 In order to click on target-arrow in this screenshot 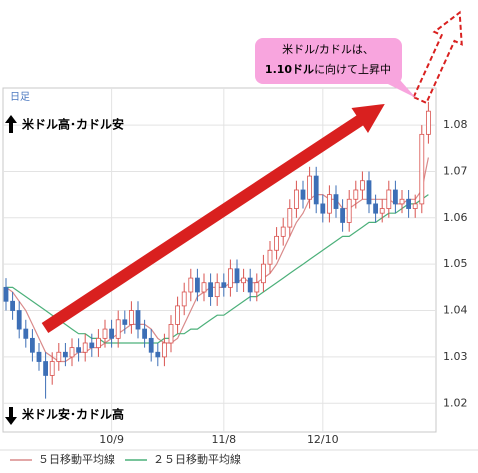, I will do `click(437, 57)`.